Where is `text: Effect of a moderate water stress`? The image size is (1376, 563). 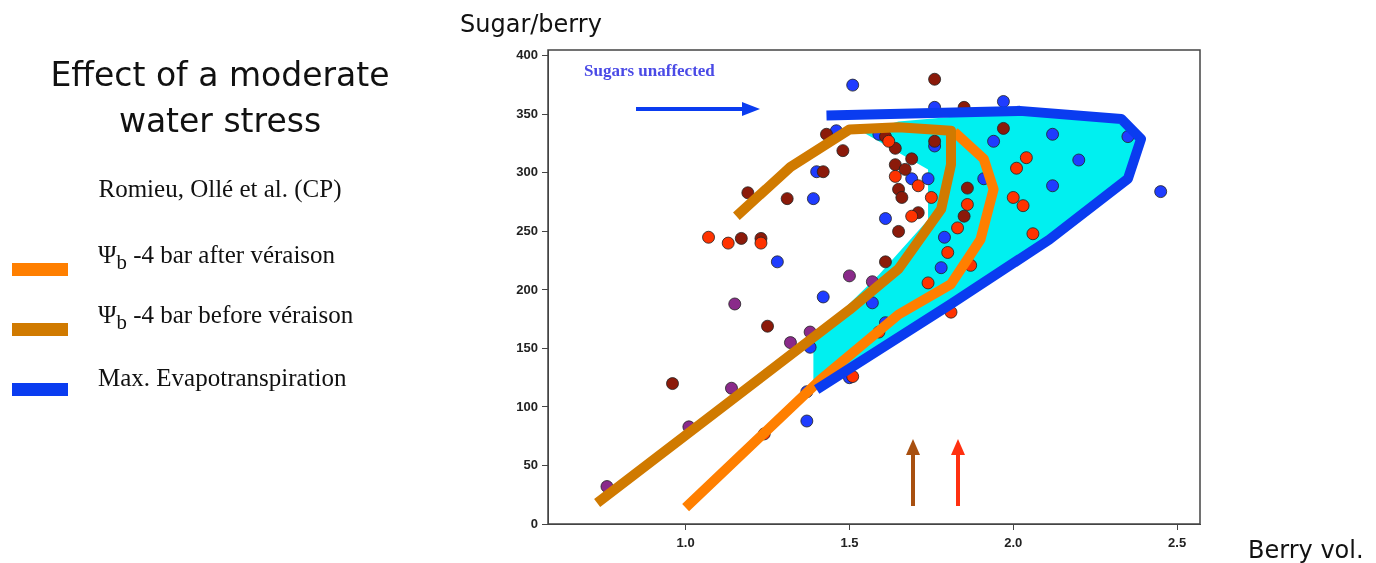 text: Effect of a moderate water stress is located at coordinates (220, 98).